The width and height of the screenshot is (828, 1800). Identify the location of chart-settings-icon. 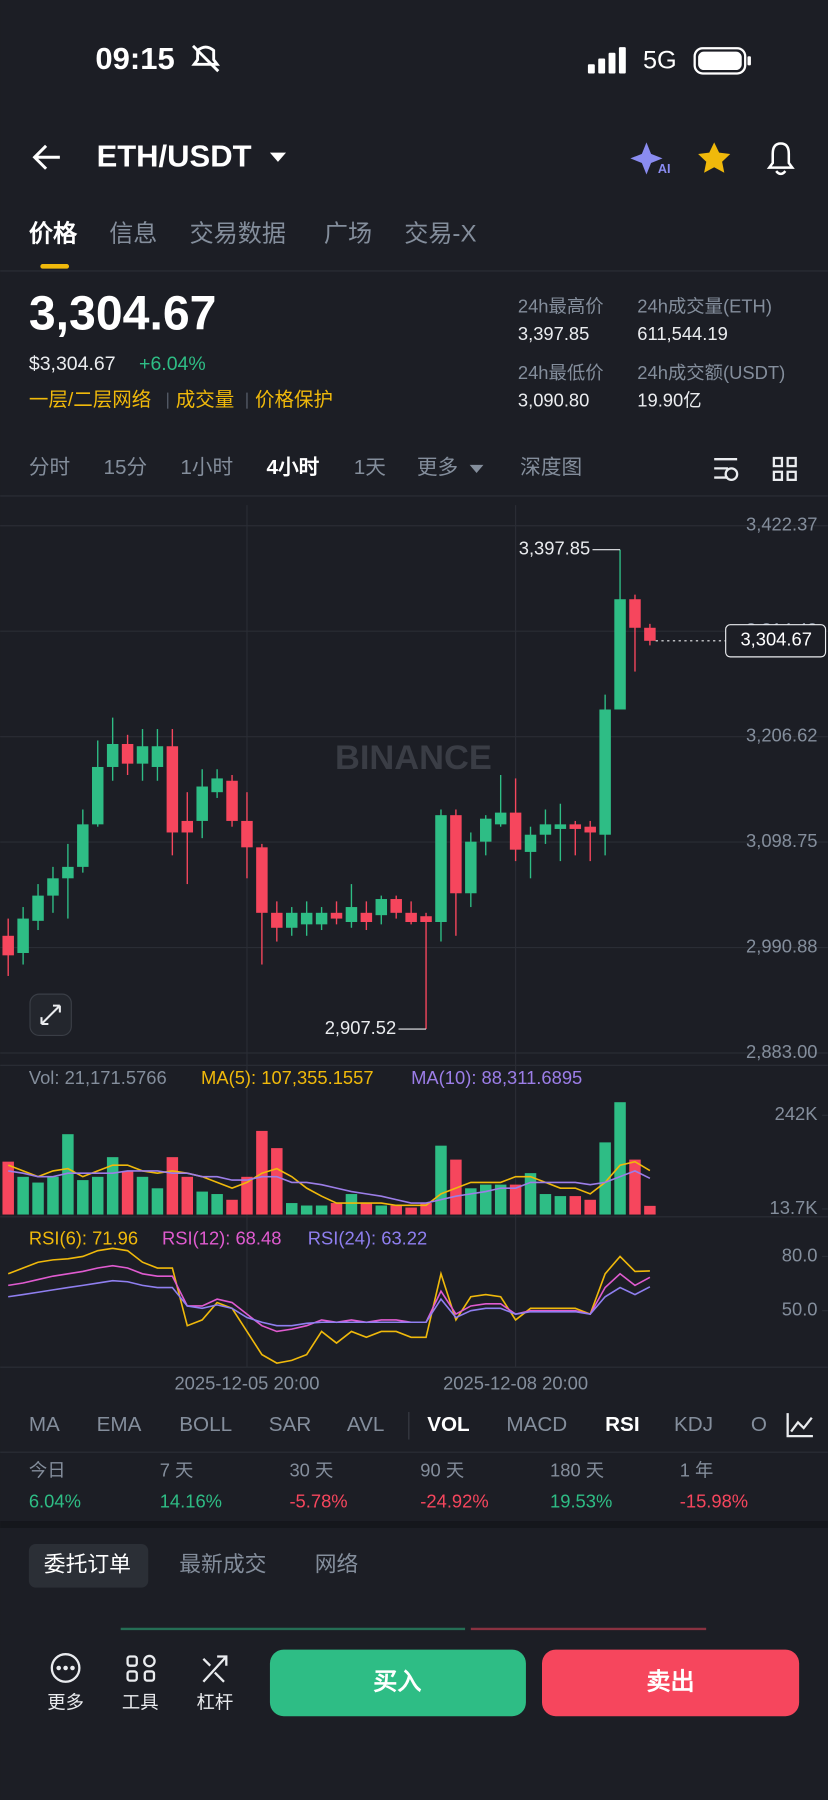
(726, 469).